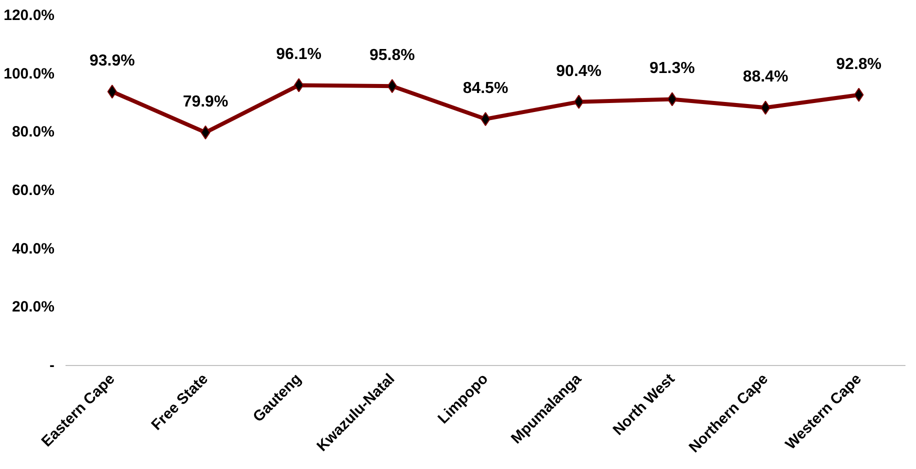 The image size is (916, 469). Describe the element at coordinates (29, 73) in the screenshot. I see `y-tick-label: 100.0%` at that location.